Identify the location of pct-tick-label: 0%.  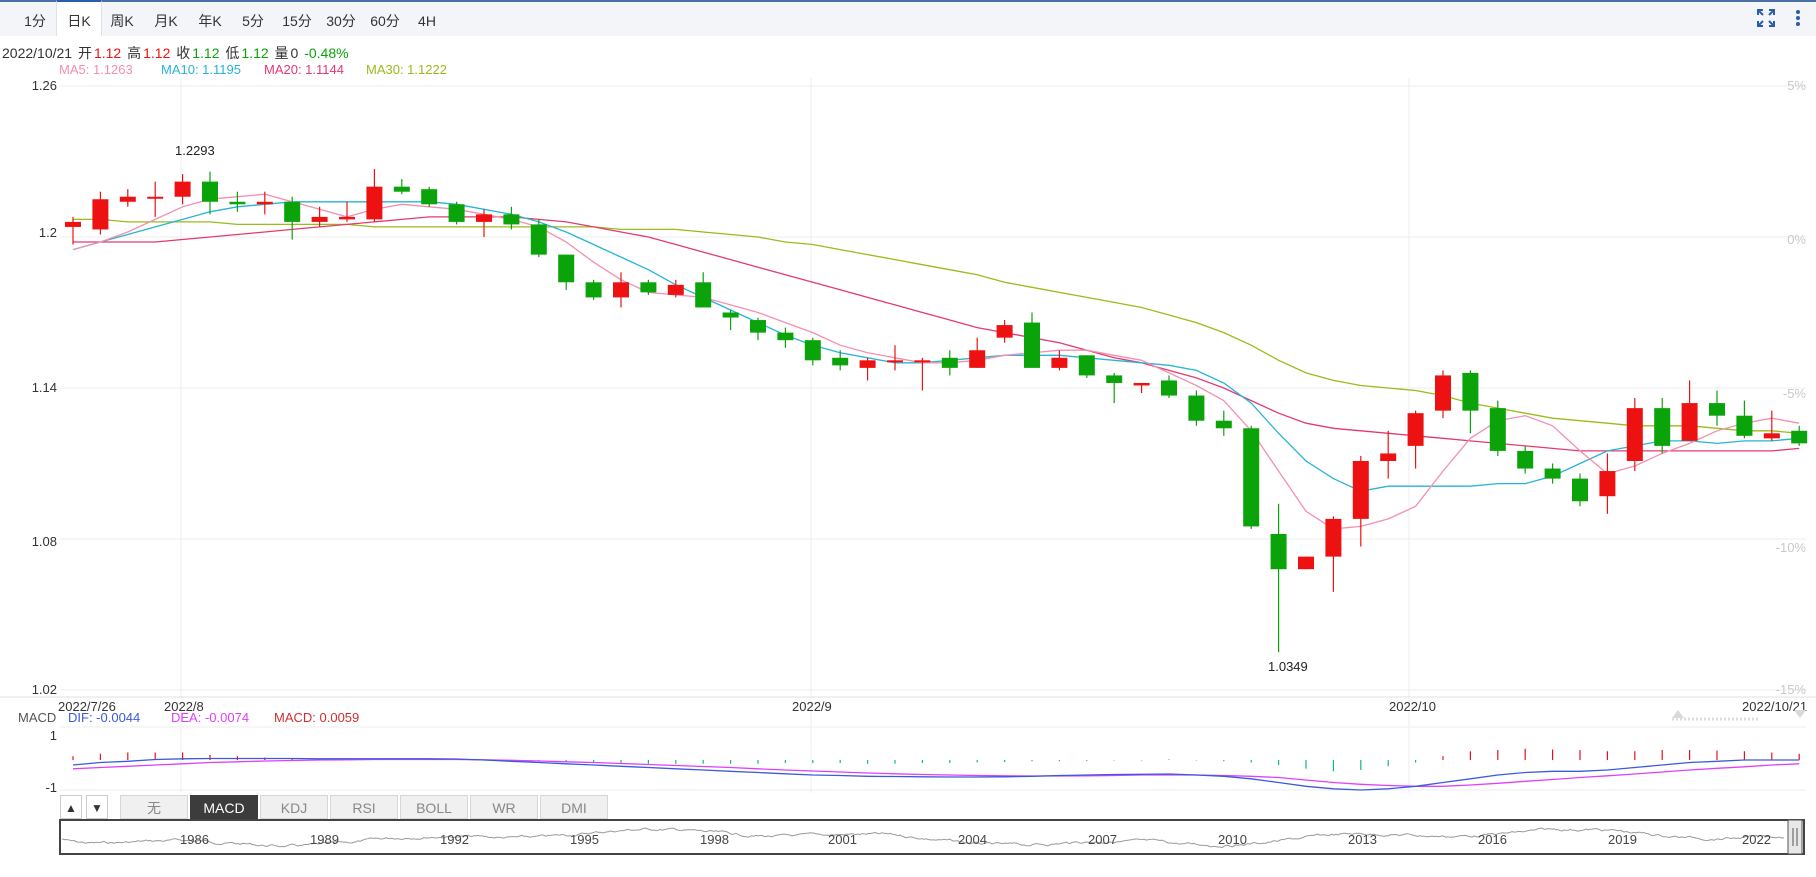
(1796, 239).